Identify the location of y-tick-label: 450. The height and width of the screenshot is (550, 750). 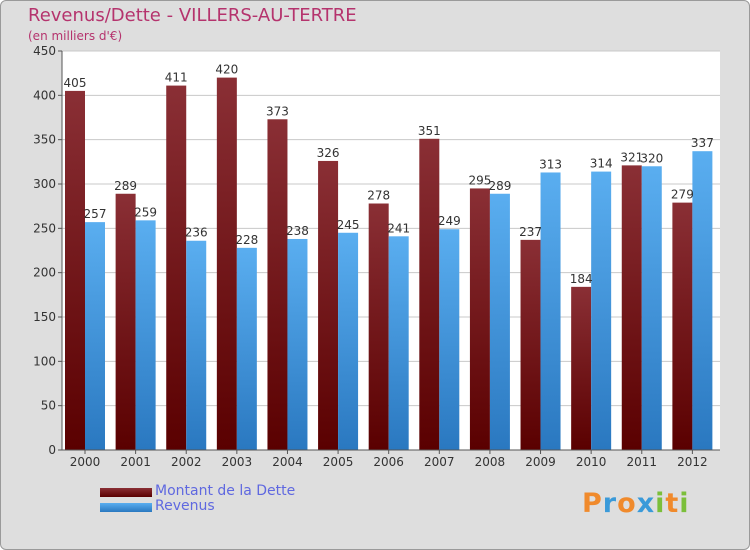
(44, 51).